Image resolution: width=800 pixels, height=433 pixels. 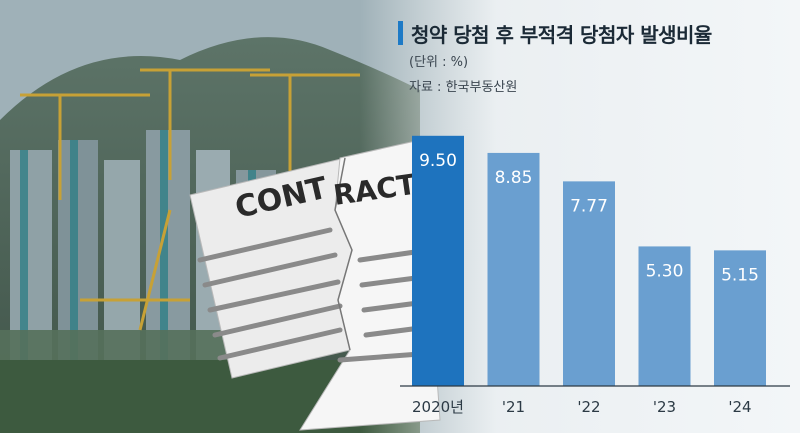 I want to click on category-label-4: '24, so click(x=739, y=407).